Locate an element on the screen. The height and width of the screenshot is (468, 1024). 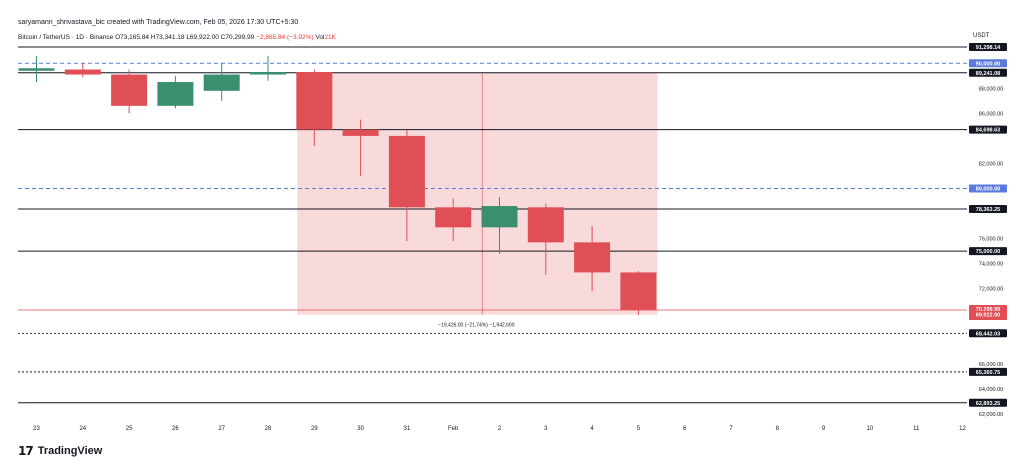
level-badge-9-text: 62,893.25 is located at coordinates (988, 404).